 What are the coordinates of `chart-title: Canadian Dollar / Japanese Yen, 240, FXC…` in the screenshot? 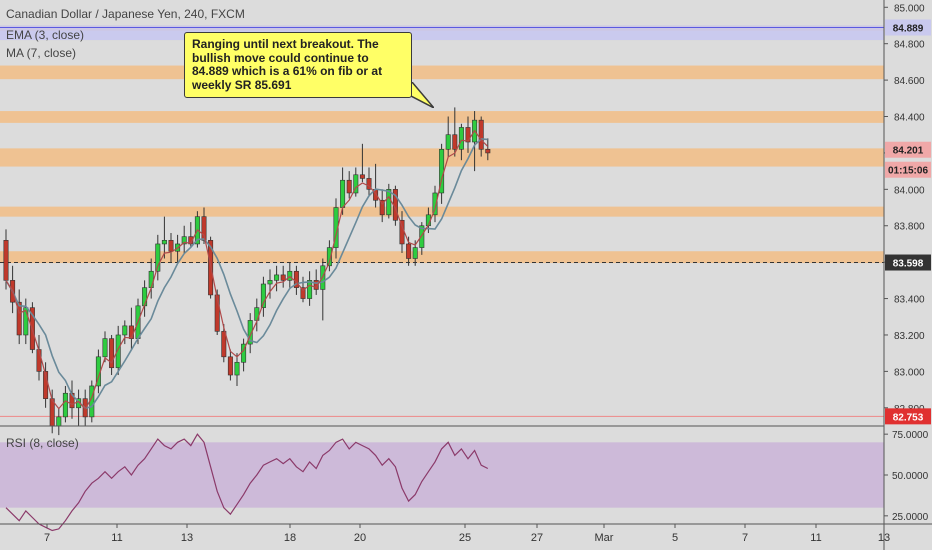 It's located at (125, 14).